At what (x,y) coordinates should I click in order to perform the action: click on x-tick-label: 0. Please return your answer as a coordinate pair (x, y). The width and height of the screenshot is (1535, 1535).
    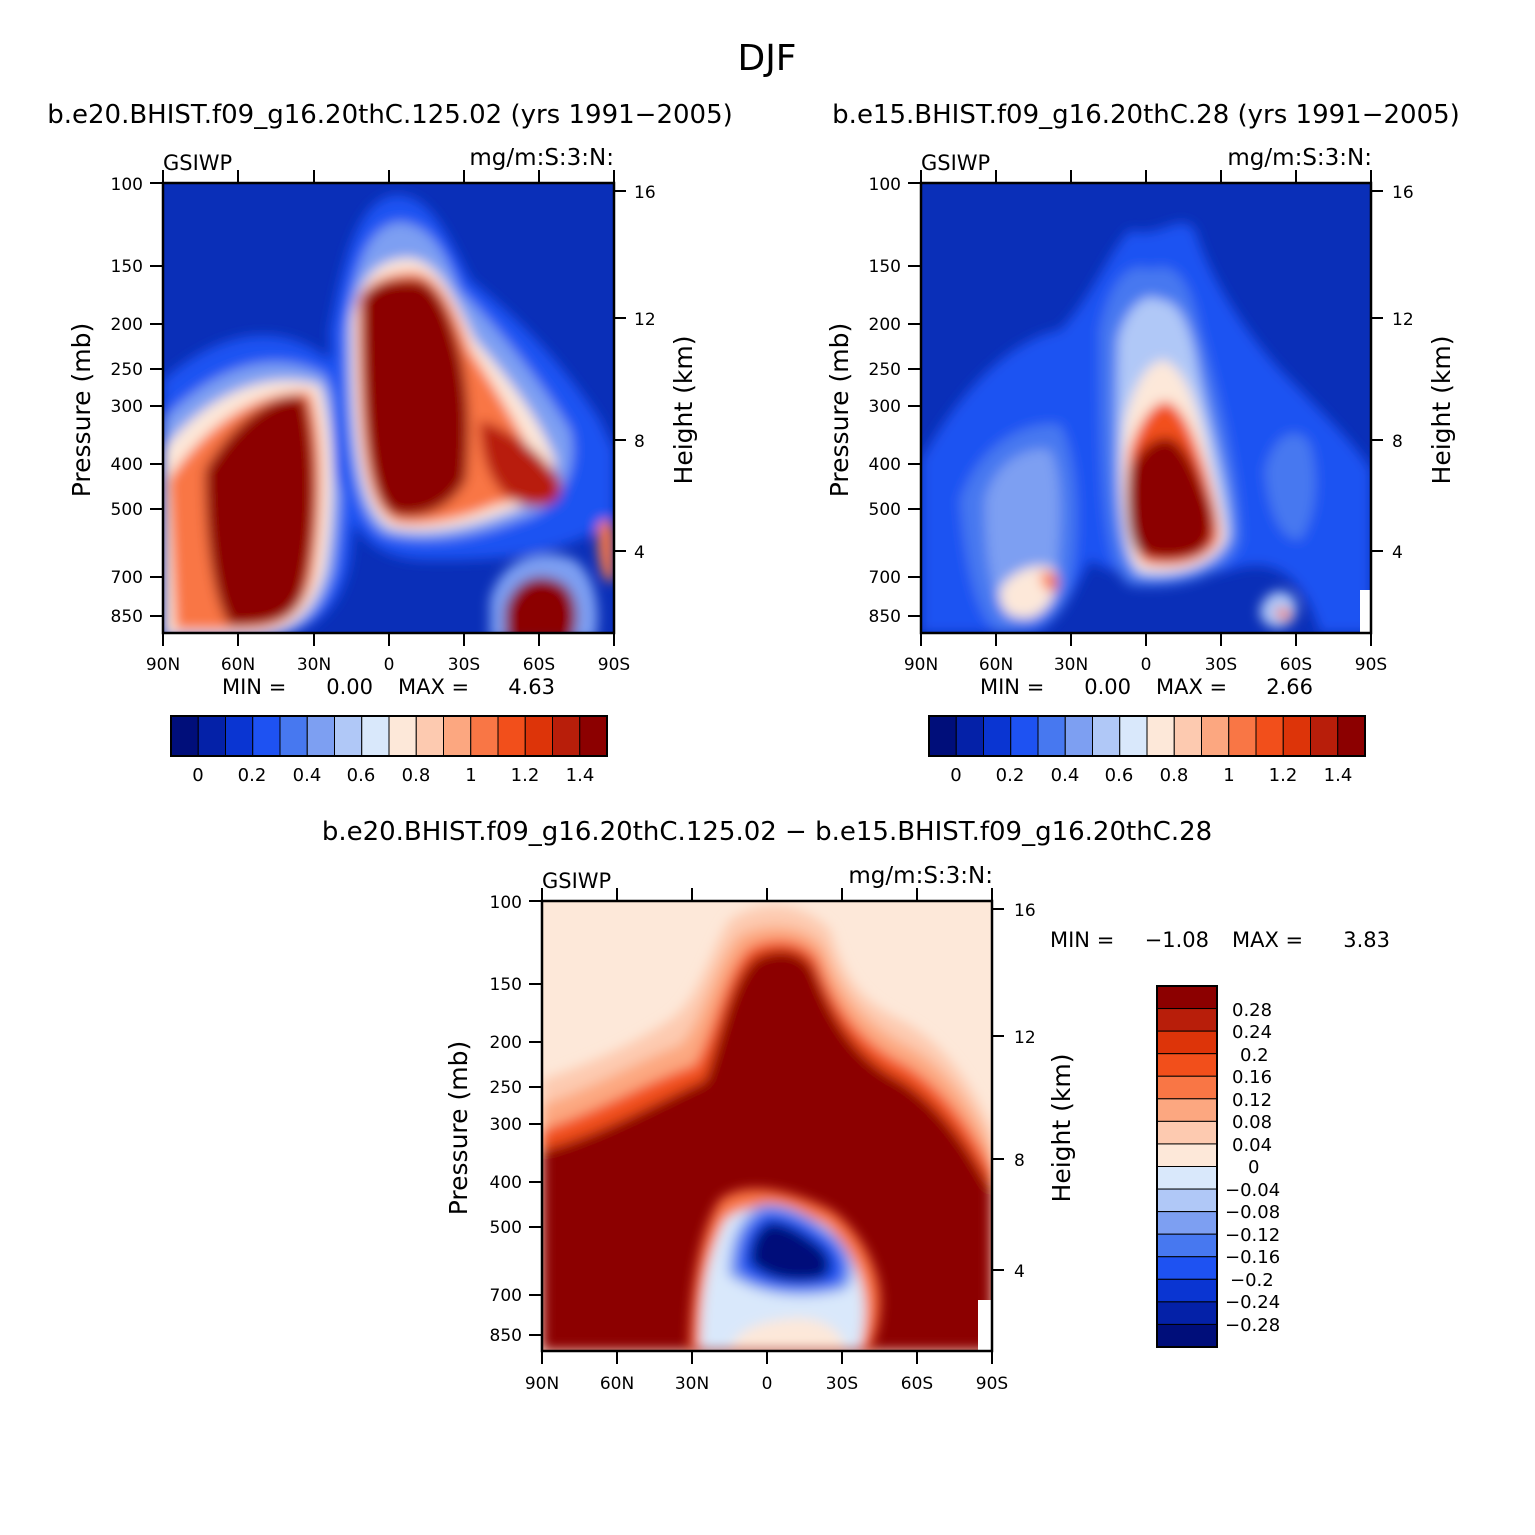
    Looking at the image, I should click on (389, 665).